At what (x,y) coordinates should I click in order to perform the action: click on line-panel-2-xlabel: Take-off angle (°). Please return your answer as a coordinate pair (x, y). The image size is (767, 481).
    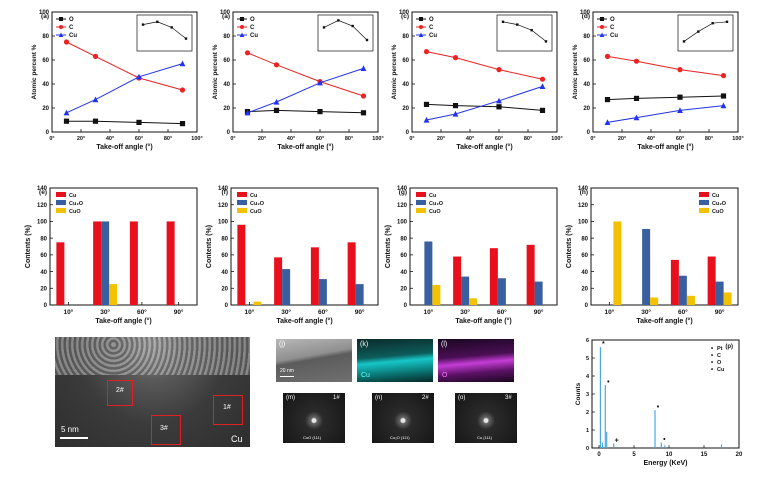
    Looking at the image, I should click on (484, 147).